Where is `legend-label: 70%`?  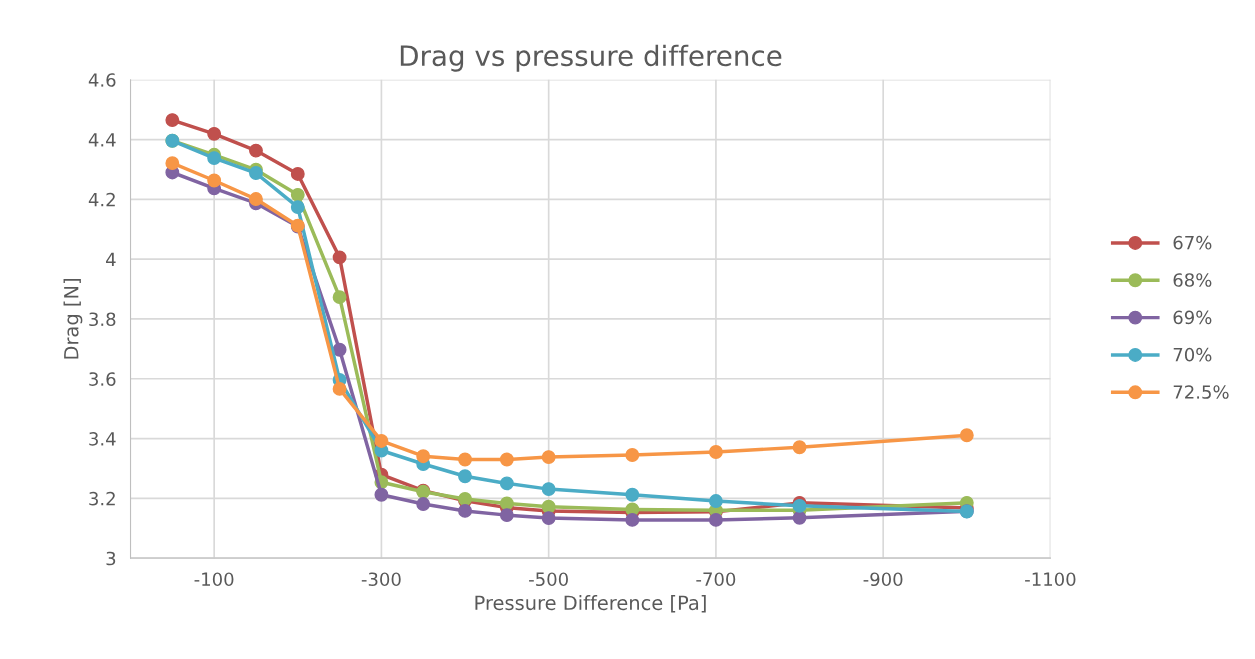
legend-label: 70% is located at coordinates (1192, 354).